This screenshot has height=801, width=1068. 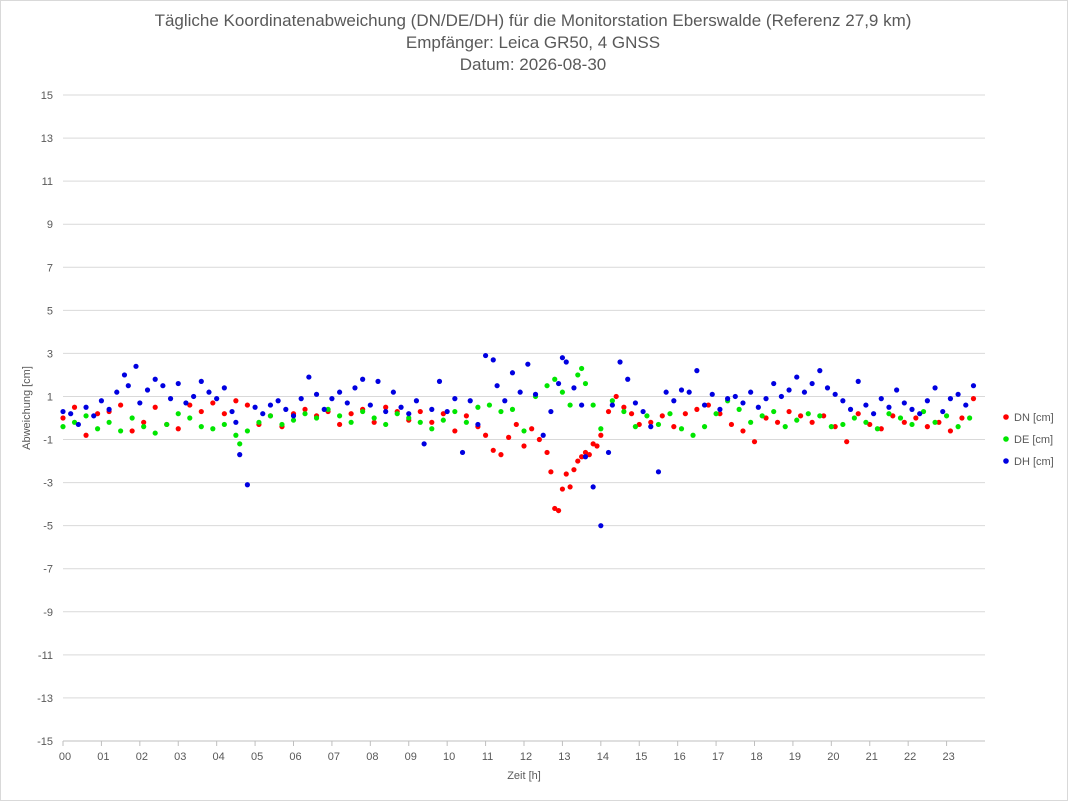 What do you see at coordinates (641, 757) in the screenshot?
I see `x-tick-label: 15` at bounding box center [641, 757].